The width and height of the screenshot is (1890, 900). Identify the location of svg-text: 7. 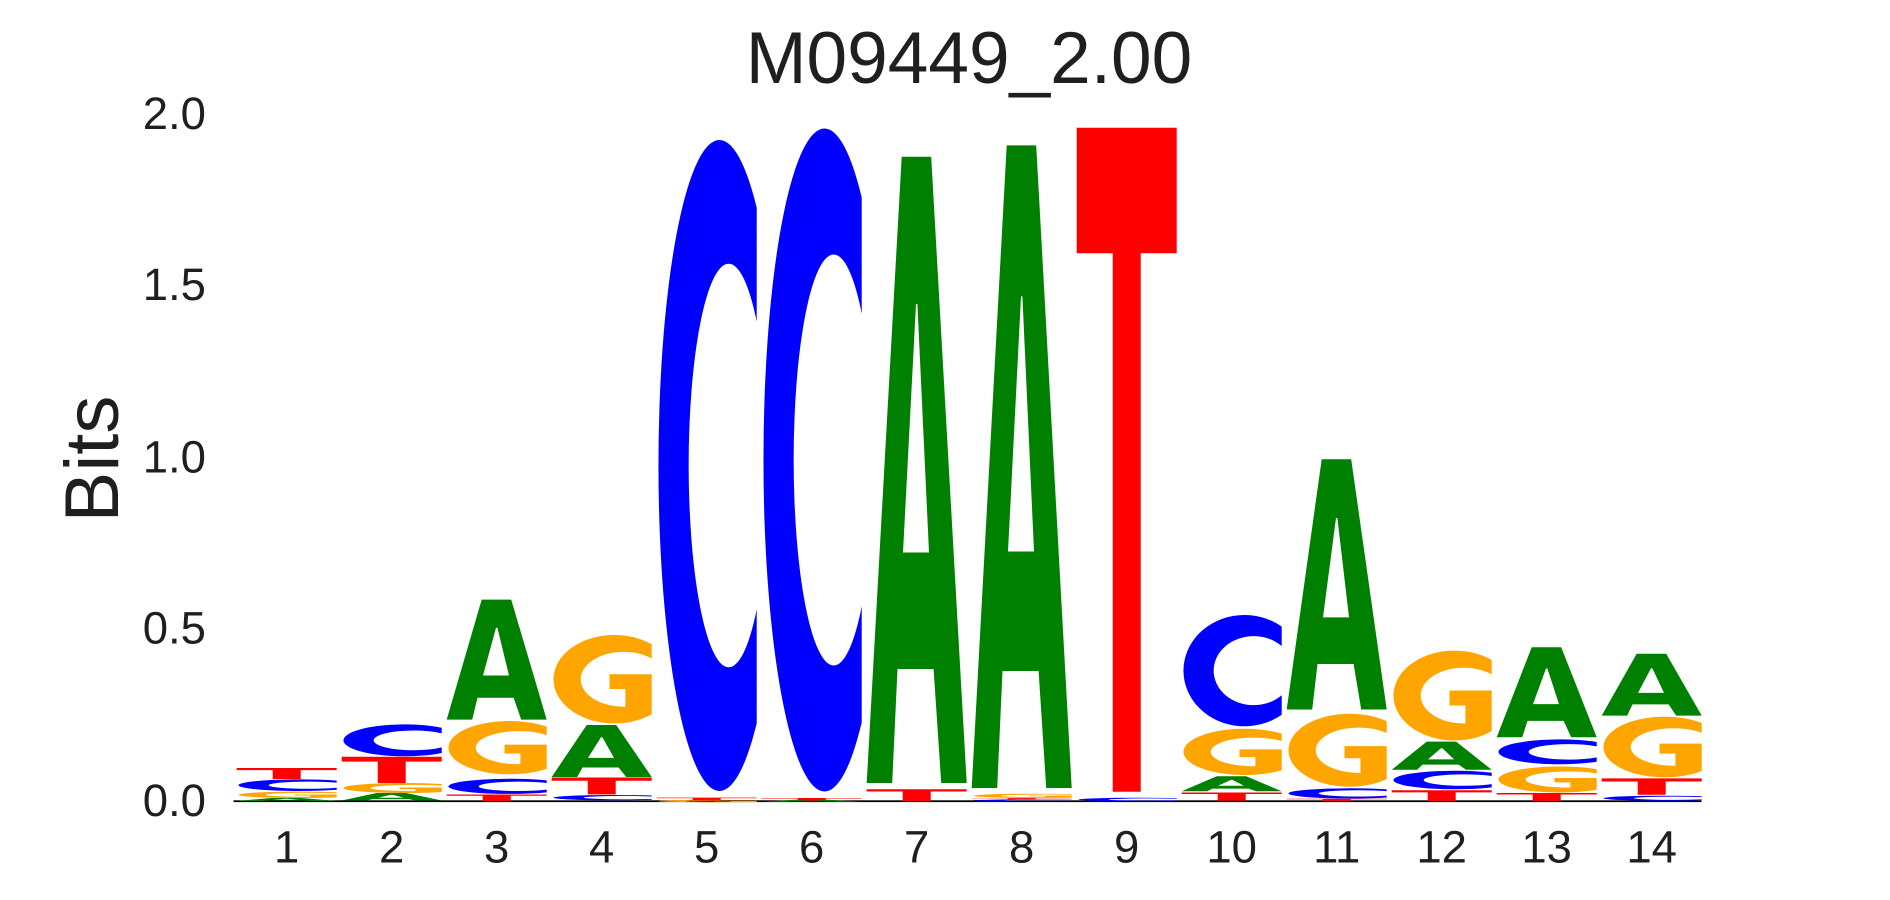
(916, 847).